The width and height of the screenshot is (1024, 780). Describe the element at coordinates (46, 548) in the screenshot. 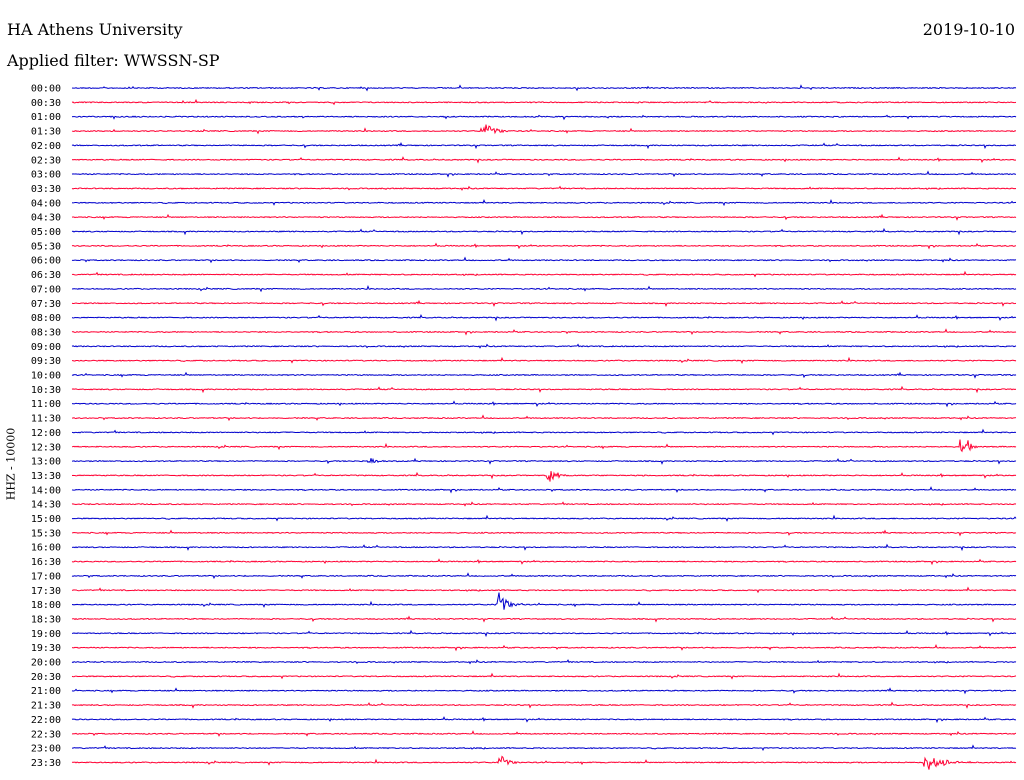

I see `time-label-1600: 16:00` at that location.